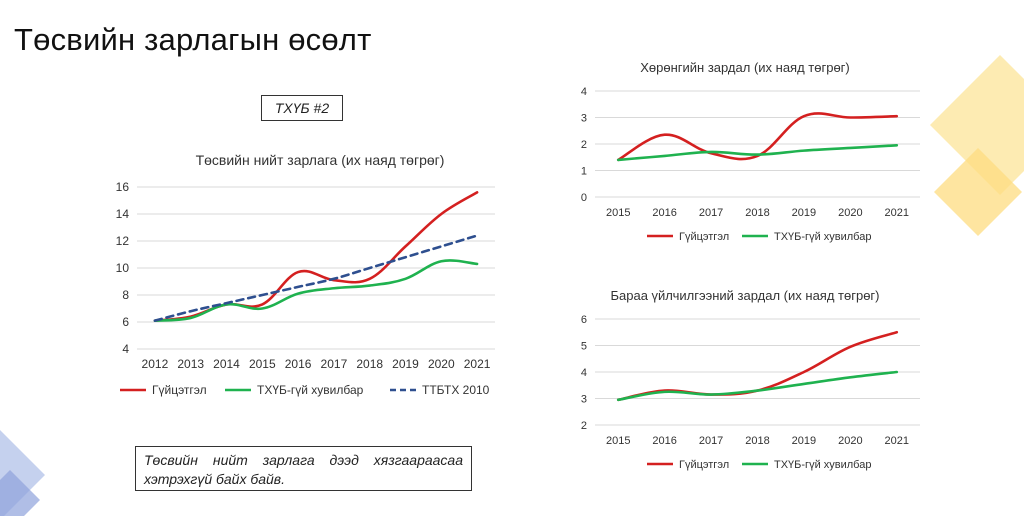 This screenshot has width=1024, height=516. Describe the element at coordinates (584, 172) in the screenshot. I see `y-tick-label: 1` at that location.